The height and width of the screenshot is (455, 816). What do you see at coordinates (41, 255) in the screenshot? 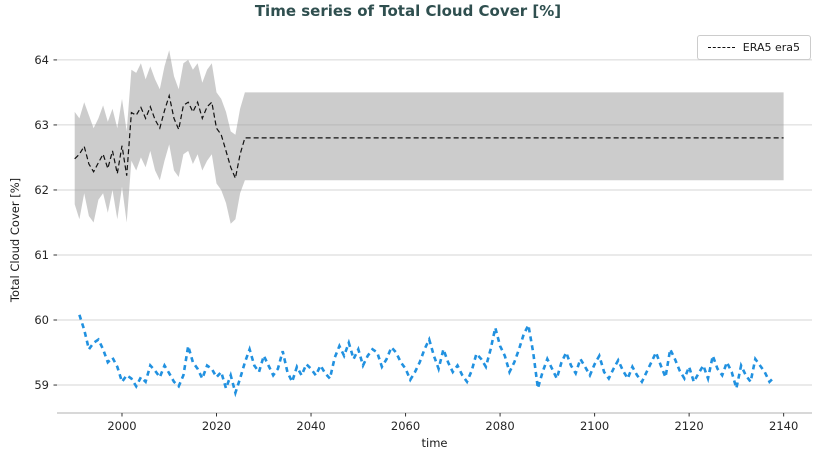
I see `svg-text: 61` at bounding box center [41, 255].